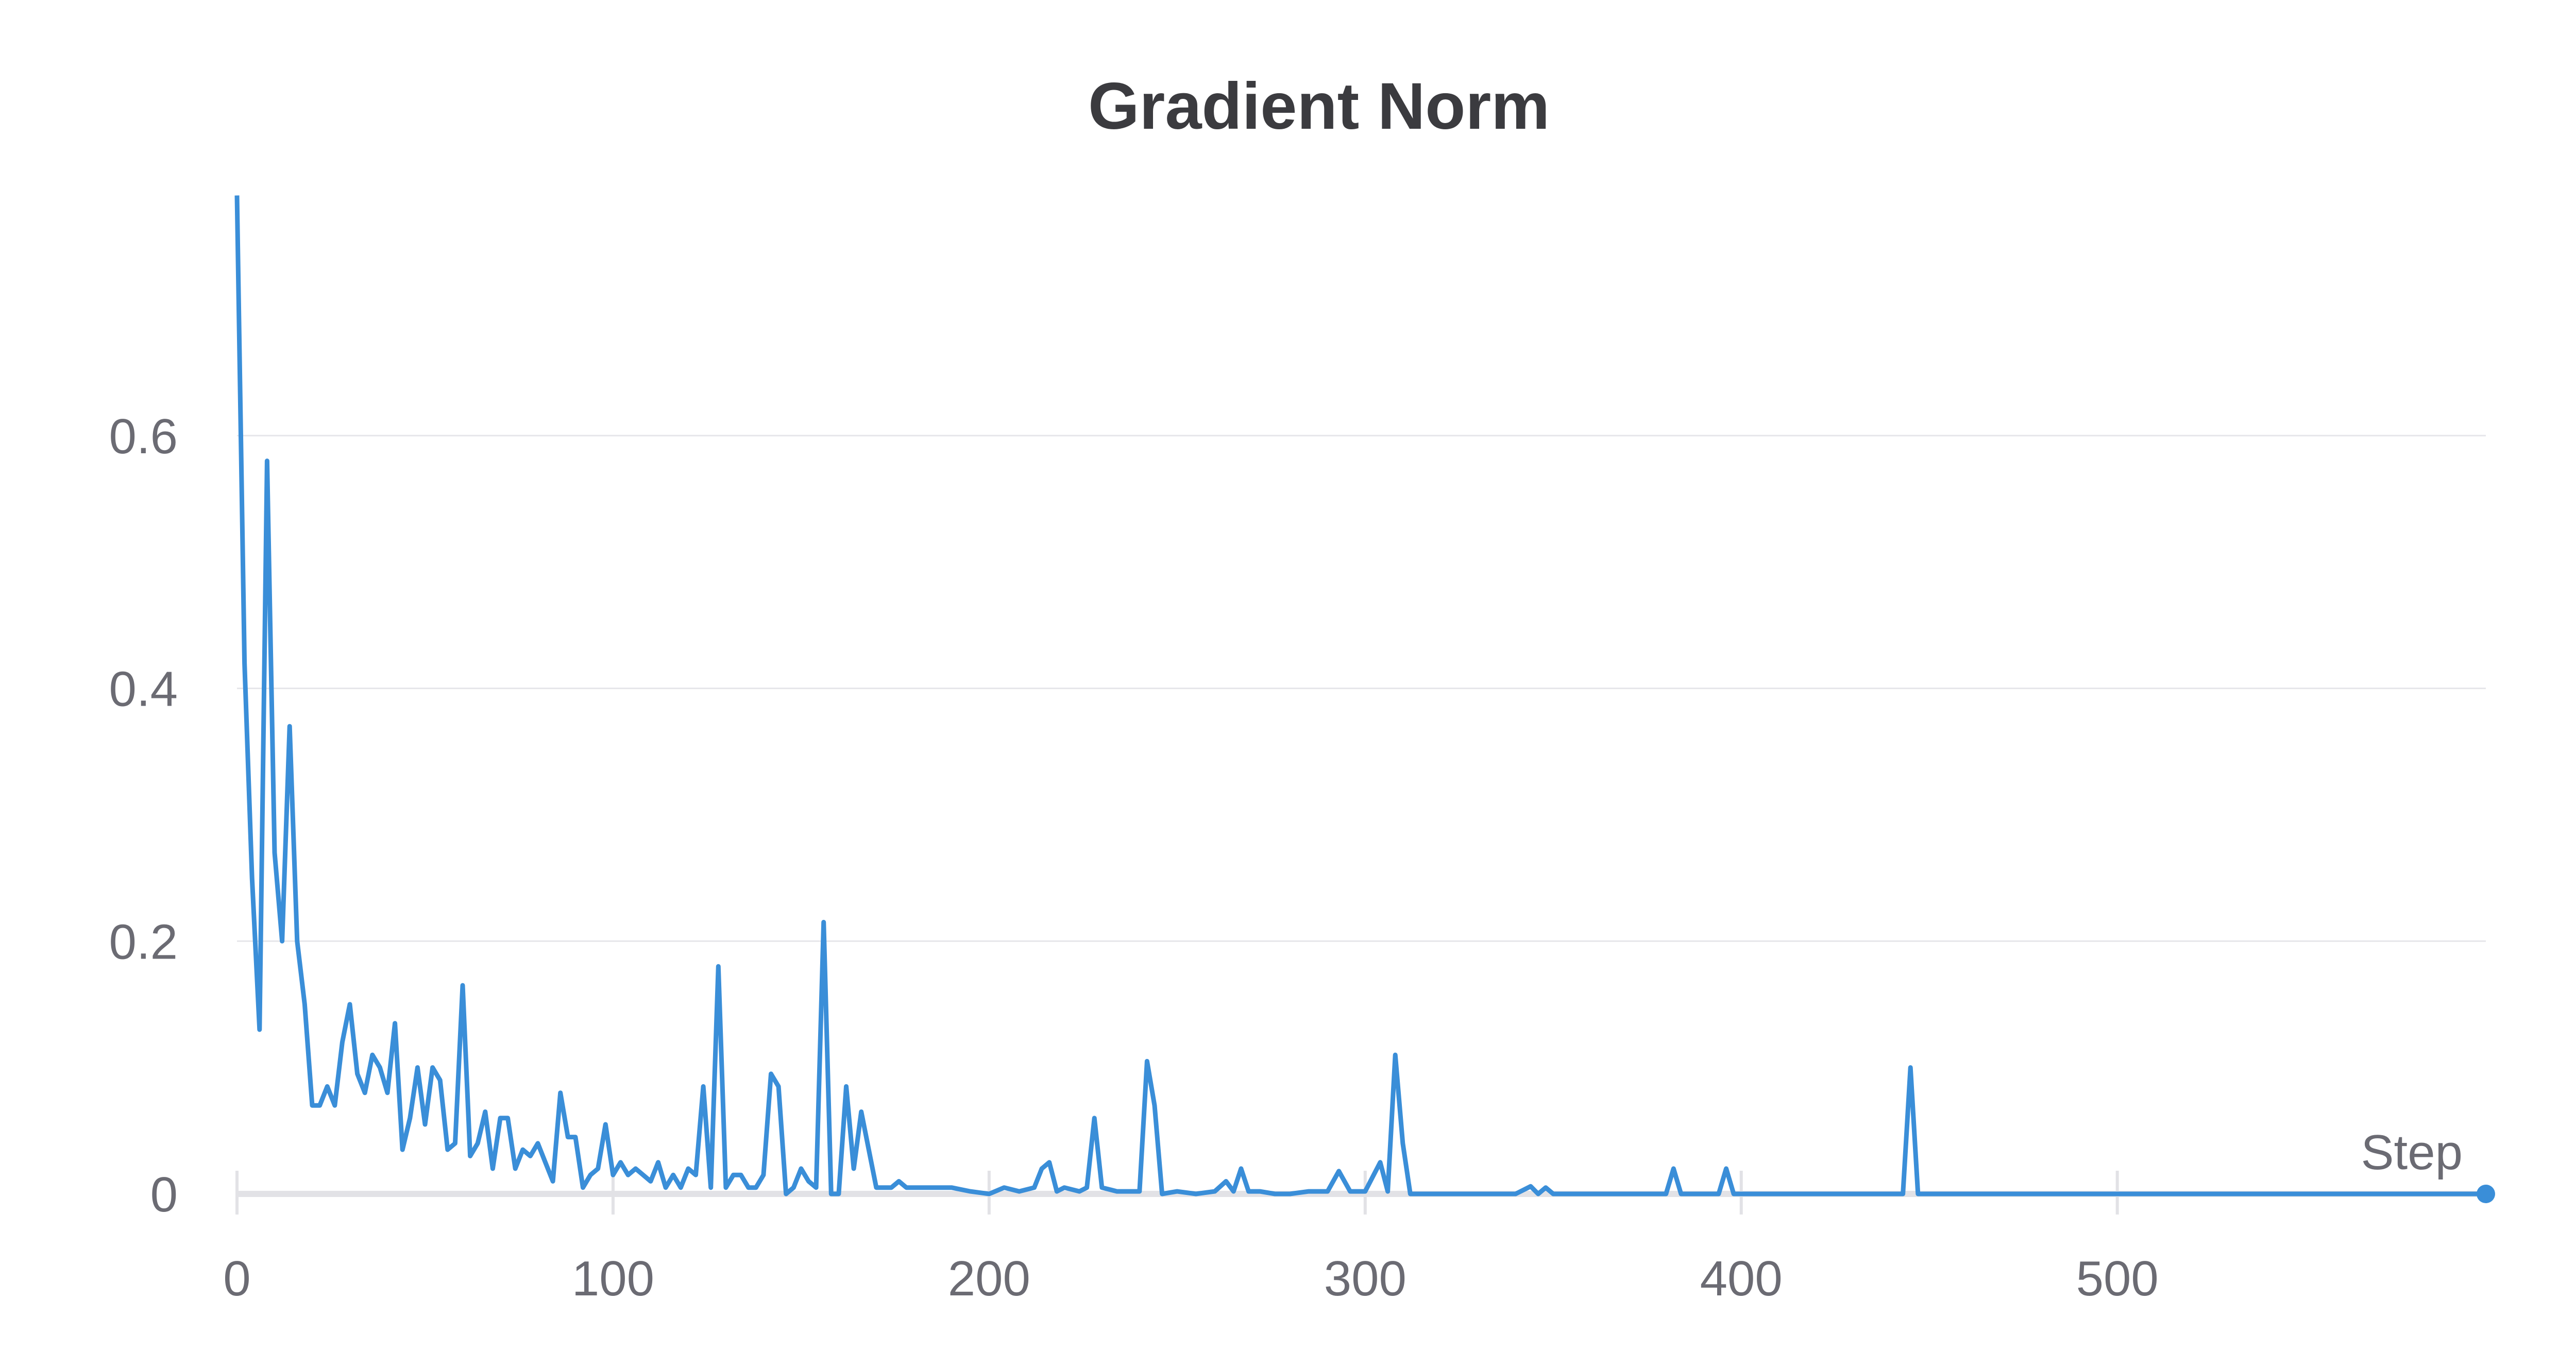  Describe the element at coordinates (989, 1278) in the screenshot. I see `x-tick-label: 200` at that location.